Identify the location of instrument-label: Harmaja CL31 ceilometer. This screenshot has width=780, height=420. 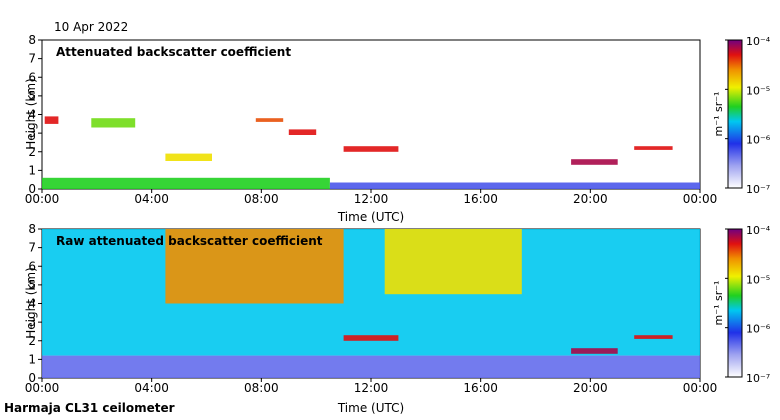
(89, 408).